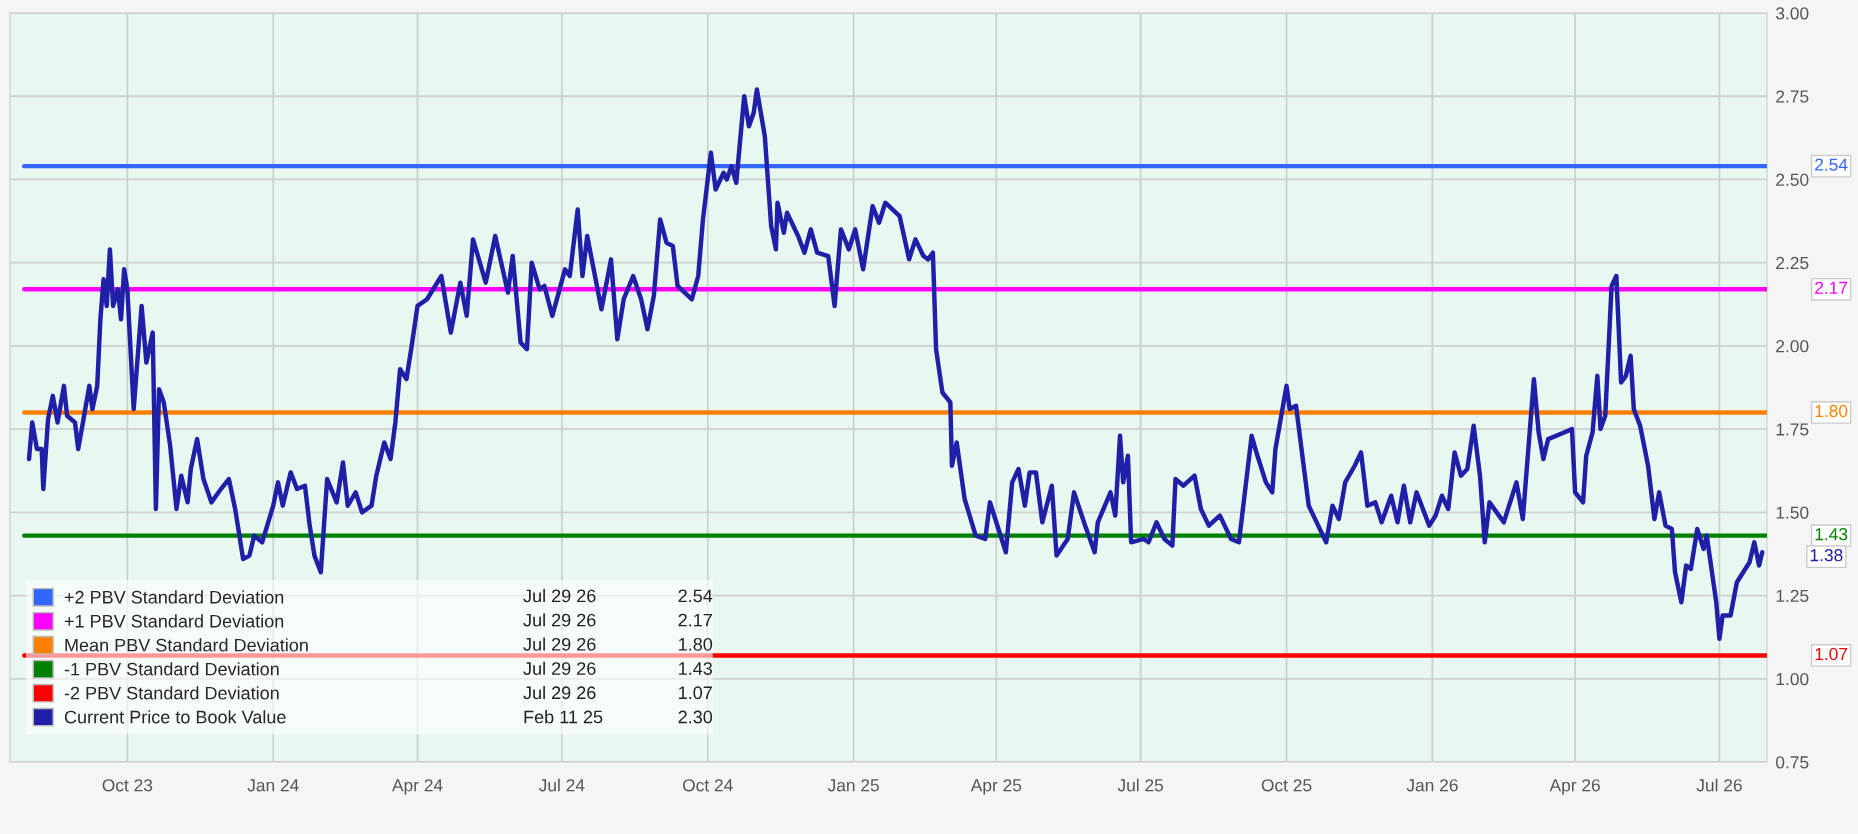 The image size is (1858, 834). What do you see at coordinates (1792, 596) in the screenshot?
I see `y-tick-label: 1.25` at bounding box center [1792, 596].